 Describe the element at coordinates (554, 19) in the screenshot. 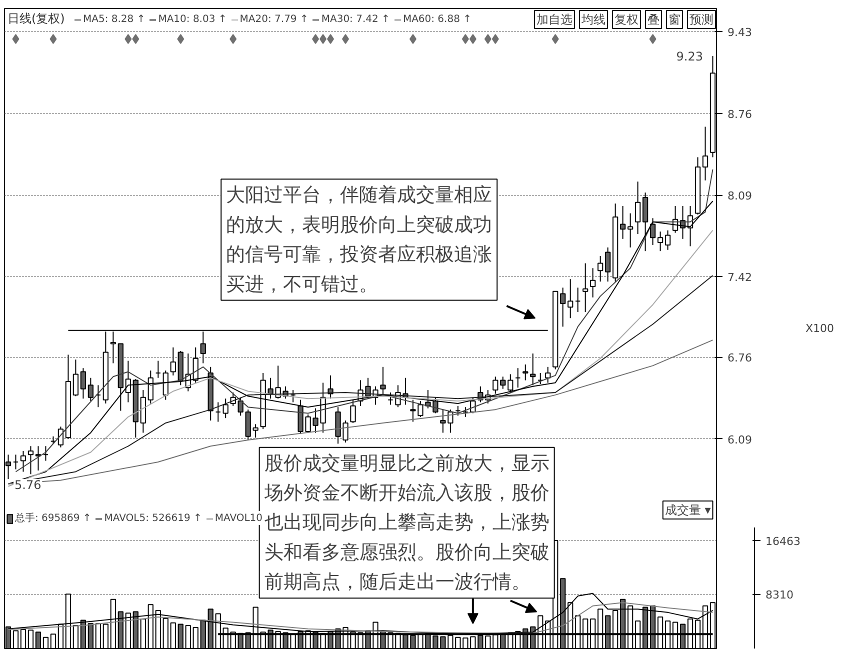

I see `annotation: 加自选` at that location.